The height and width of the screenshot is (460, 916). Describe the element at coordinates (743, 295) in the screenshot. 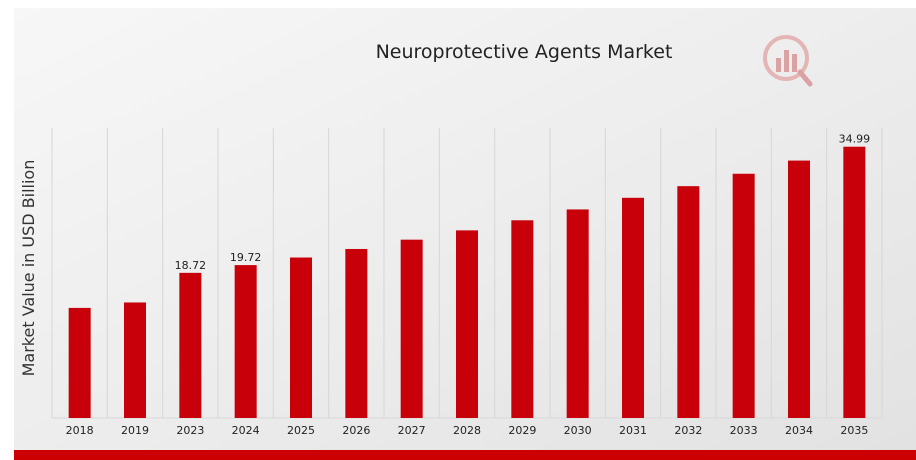

I see `bar-2033` at that location.